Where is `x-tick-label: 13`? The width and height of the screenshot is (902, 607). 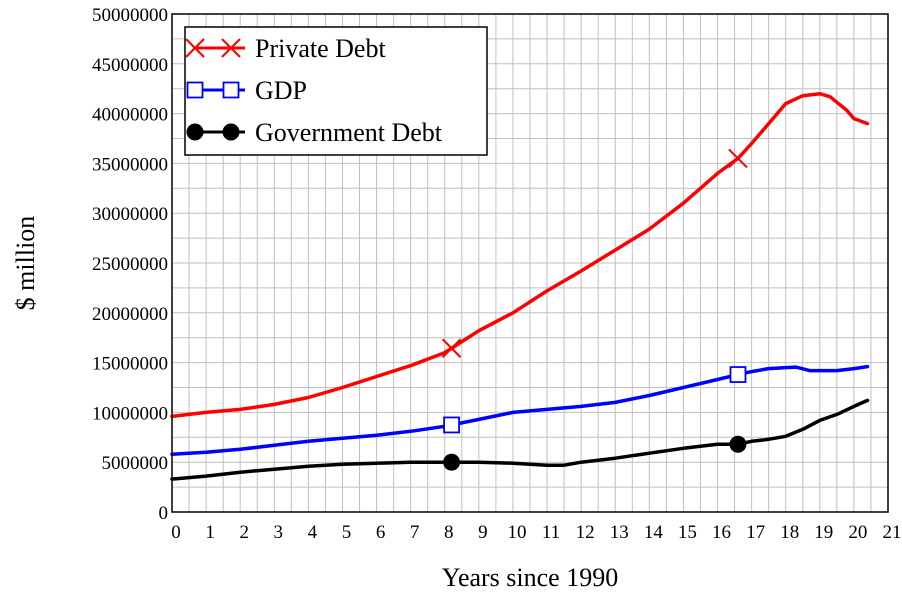
x-tick-label: 13 is located at coordinates (619, 532).